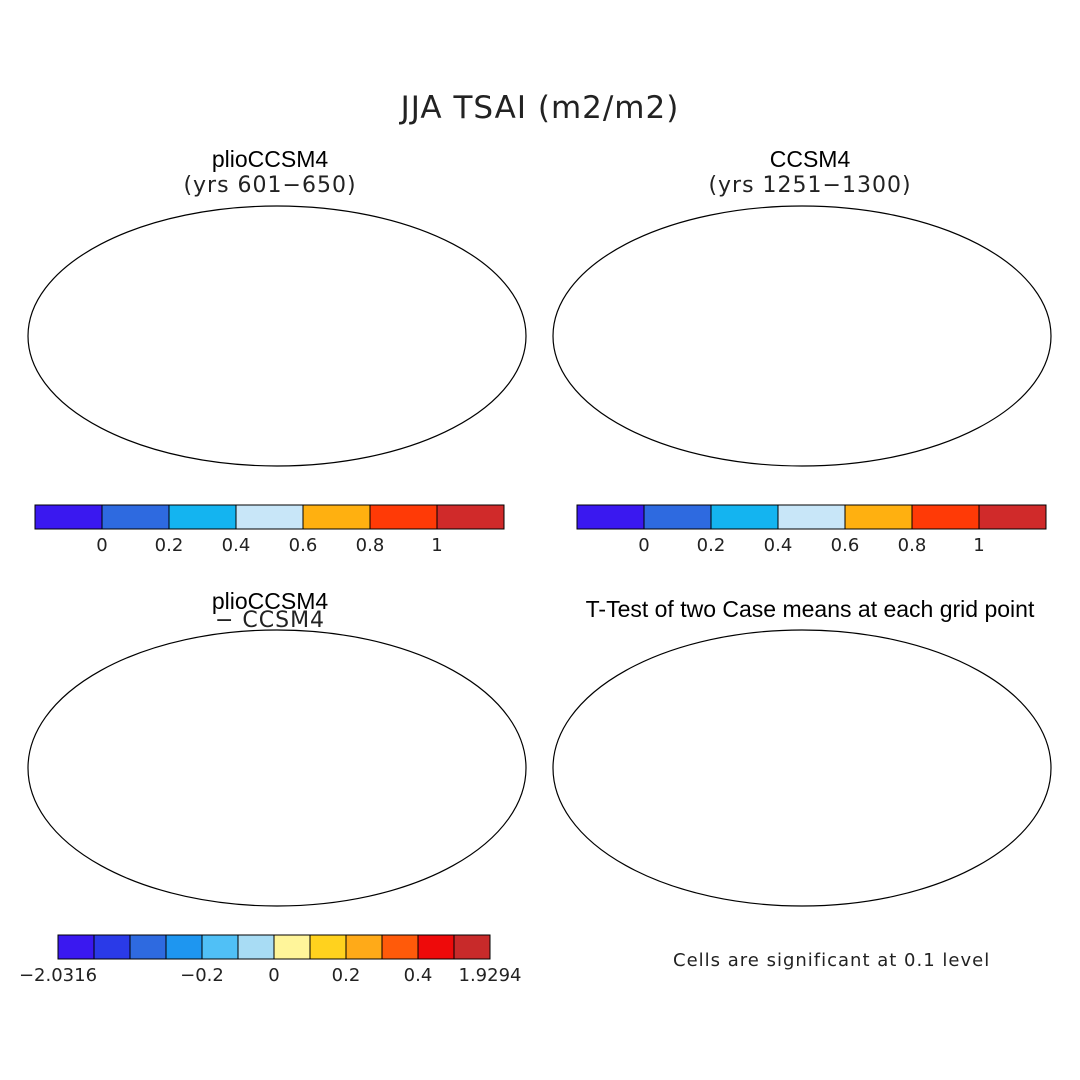  Describe the element at coordinates (270, 185) in the screenshot. I see `panel-subtitle-plio: (yrs 601−650)` at that location.